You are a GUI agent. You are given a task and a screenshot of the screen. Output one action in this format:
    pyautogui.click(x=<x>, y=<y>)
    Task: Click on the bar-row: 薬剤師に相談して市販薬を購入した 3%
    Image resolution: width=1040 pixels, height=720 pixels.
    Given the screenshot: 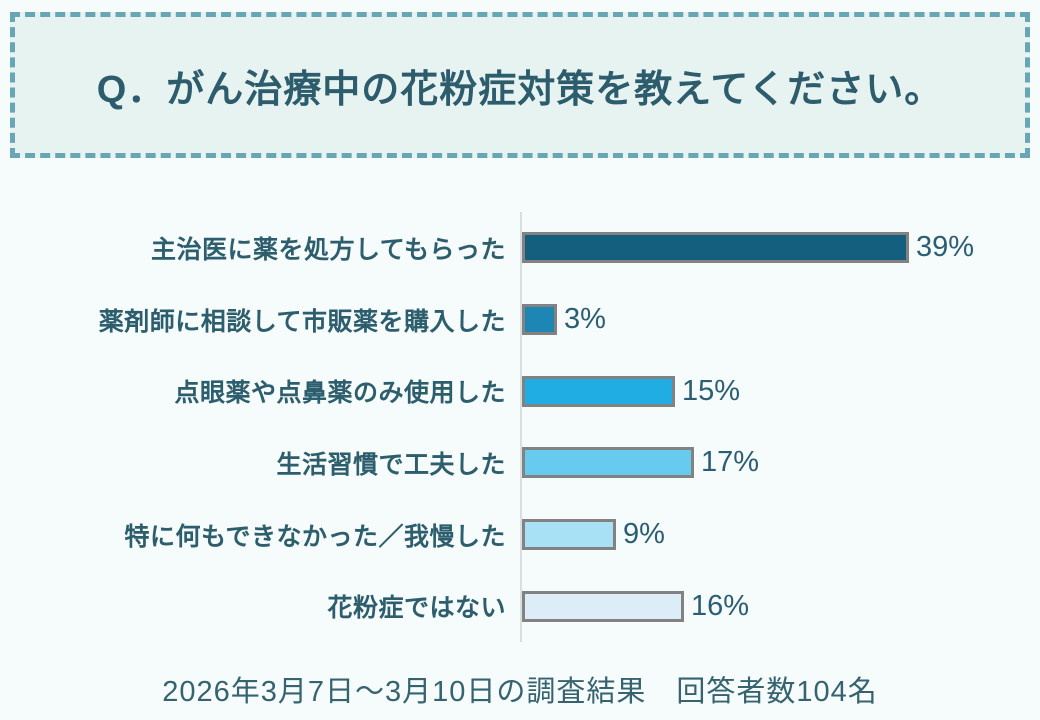 What is the action you would take?
    pyautogui.click(x=520, y=320)
    